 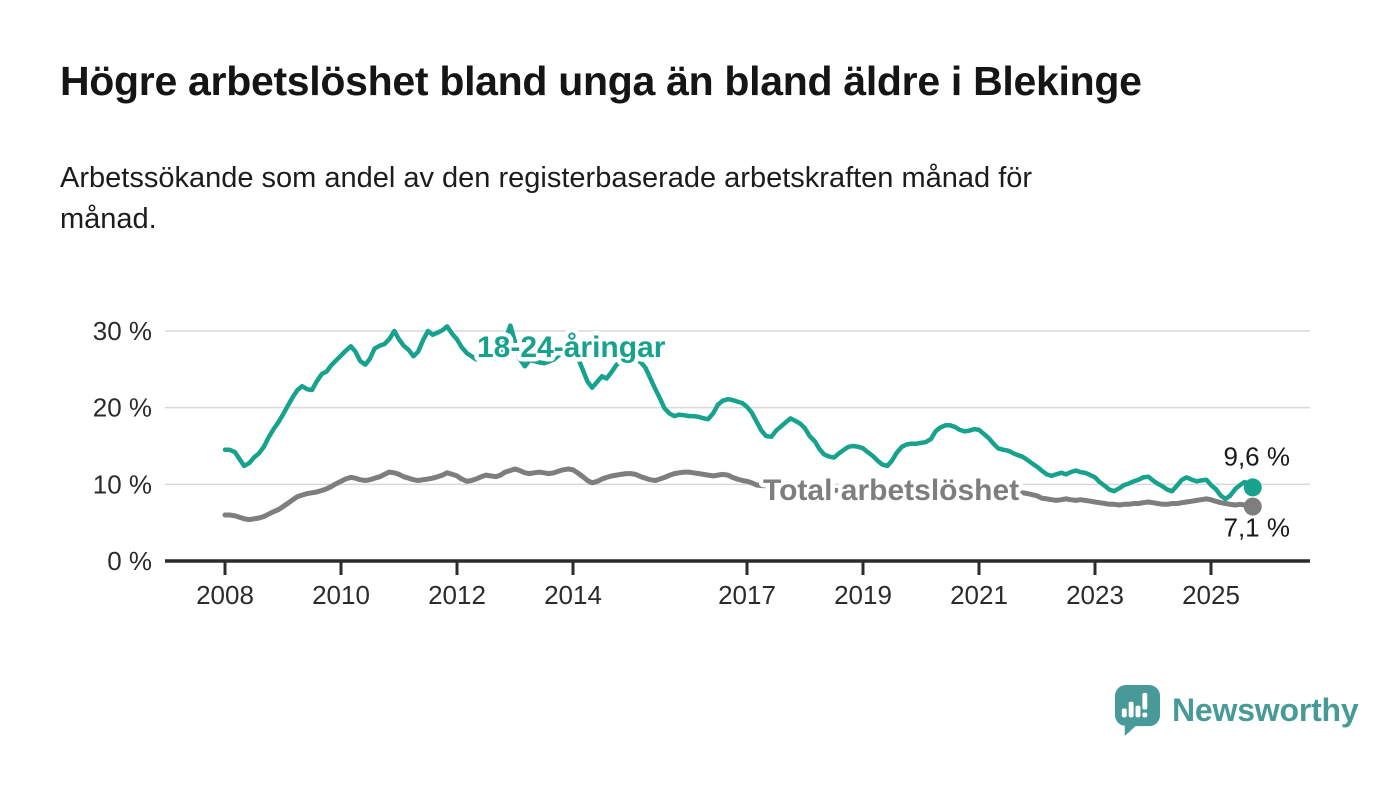 What do you see at coordinates (1137, 710) in the screenshot?
I see `newsworthy-logo-icon` at bounding box center [1137, 710].